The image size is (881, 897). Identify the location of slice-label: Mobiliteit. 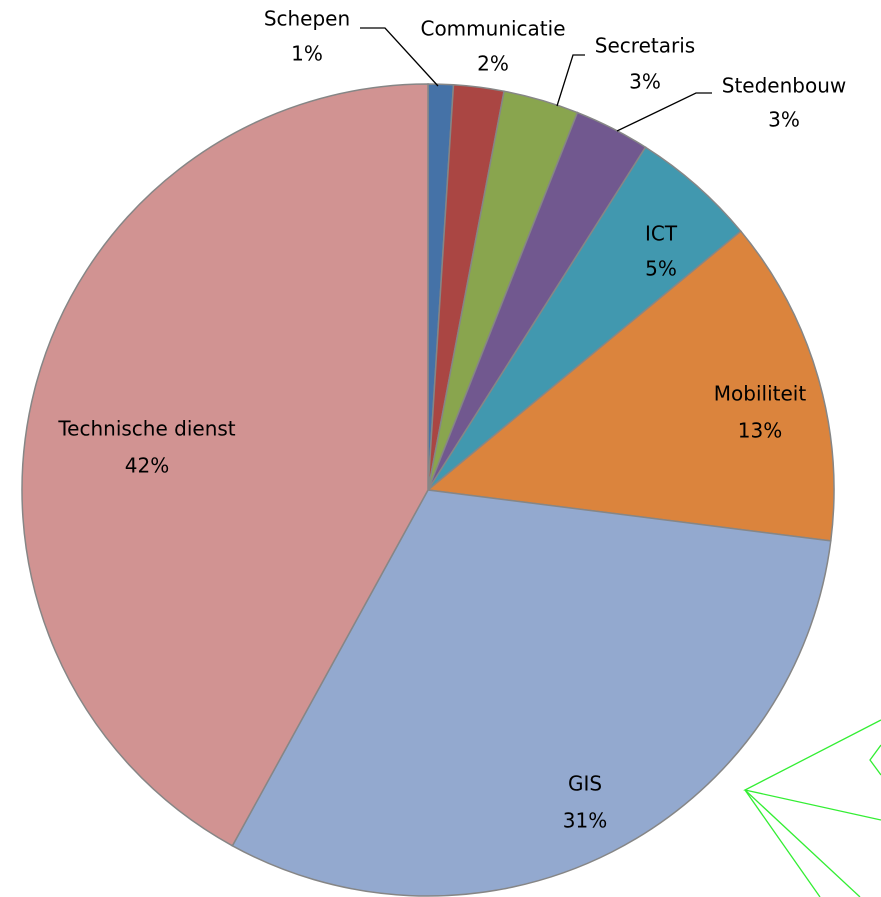
(760, 394).